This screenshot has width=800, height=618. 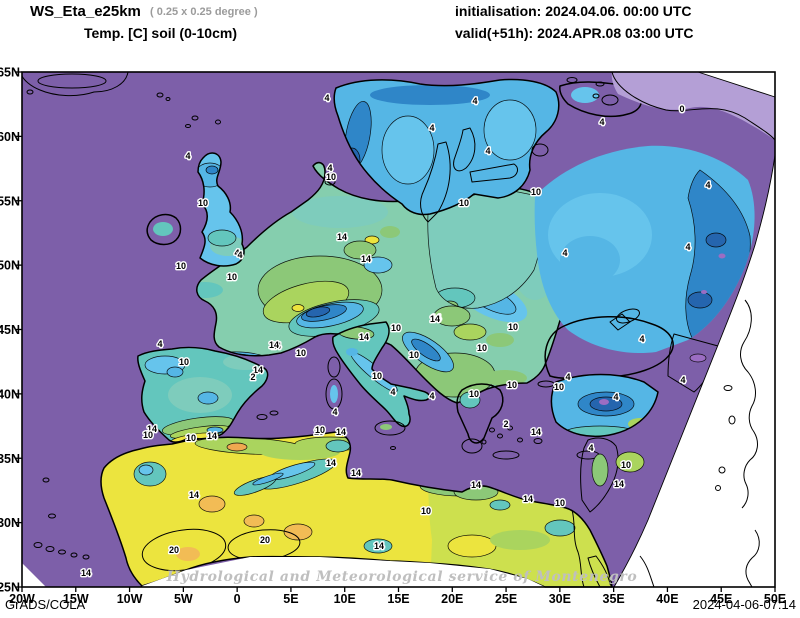 I want to click on contour-label: 0, so click(x=681, y=109).